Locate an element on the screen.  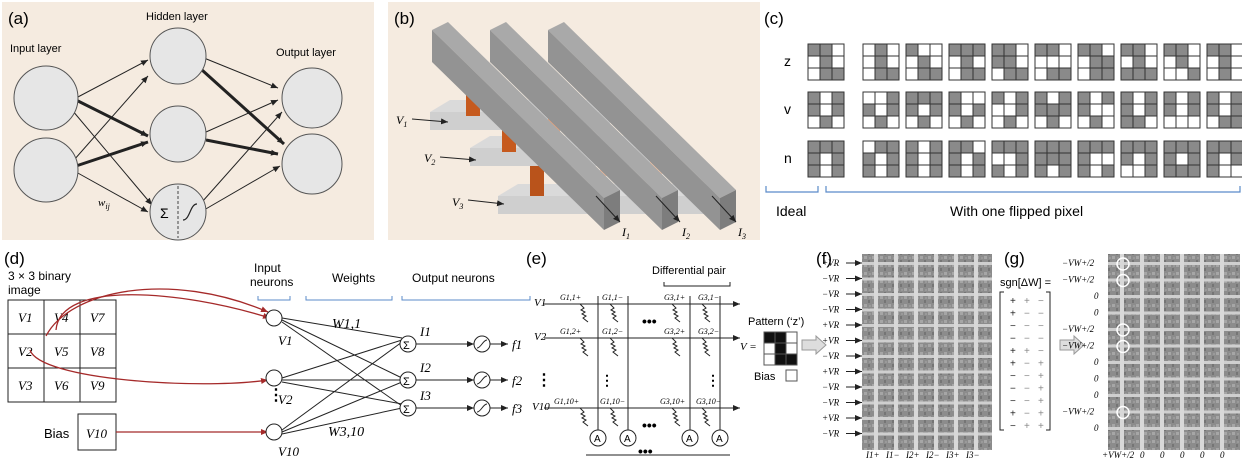
row-write-label: −VW+/2 is located at coordinates (1078, 346).